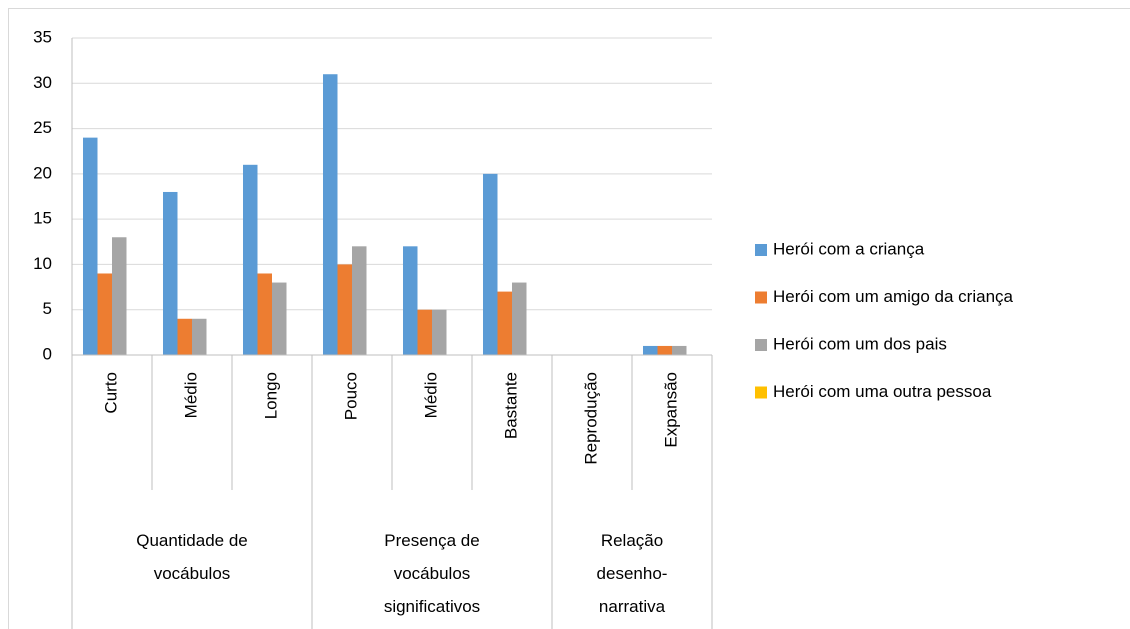 The height and width of the screenshot is (629, 1130). Describe the element at coordinates (432, 573) in the screenshot. I see `group-label: Presença de vocábulos significativos` at that location.